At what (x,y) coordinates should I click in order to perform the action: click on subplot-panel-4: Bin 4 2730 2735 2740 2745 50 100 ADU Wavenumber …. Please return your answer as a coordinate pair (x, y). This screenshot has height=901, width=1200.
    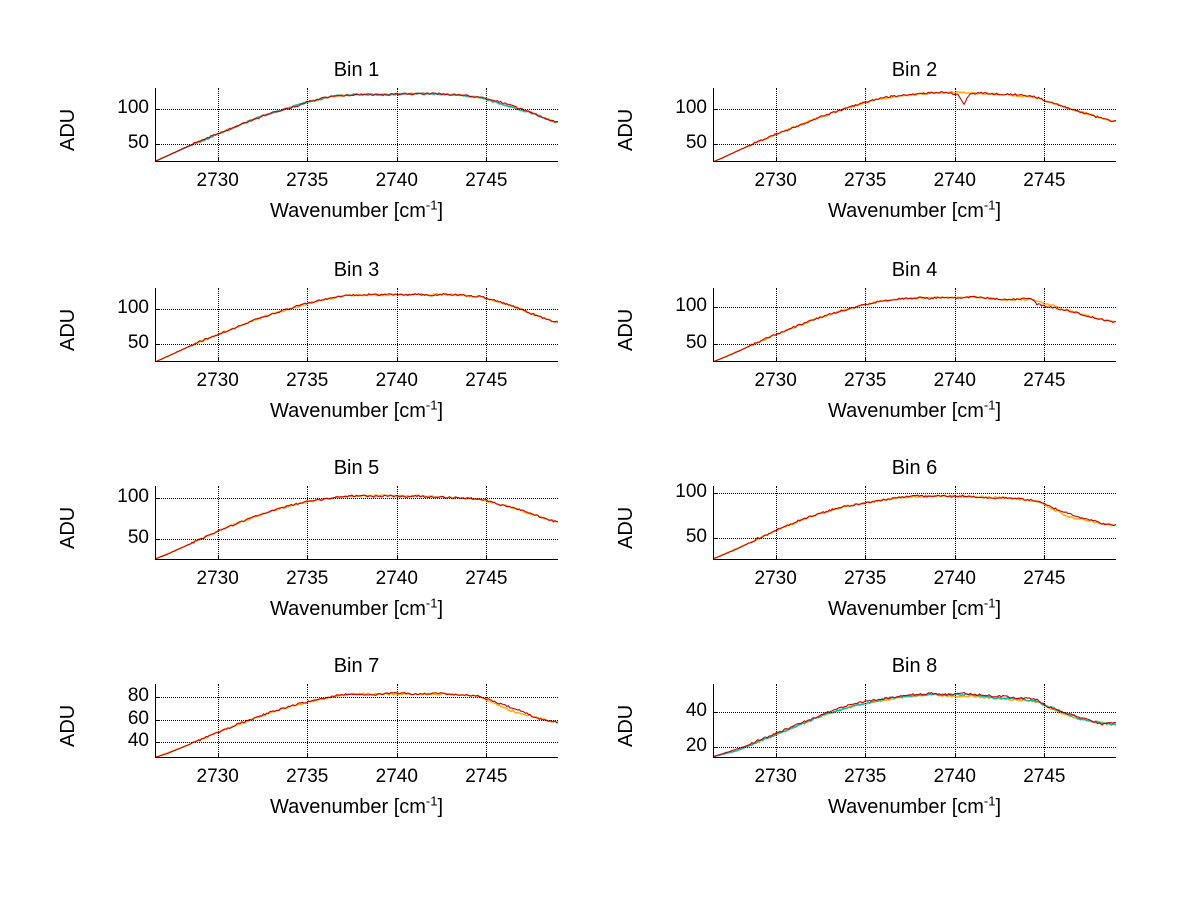
    Looking at the image, I should click on (884, 350).